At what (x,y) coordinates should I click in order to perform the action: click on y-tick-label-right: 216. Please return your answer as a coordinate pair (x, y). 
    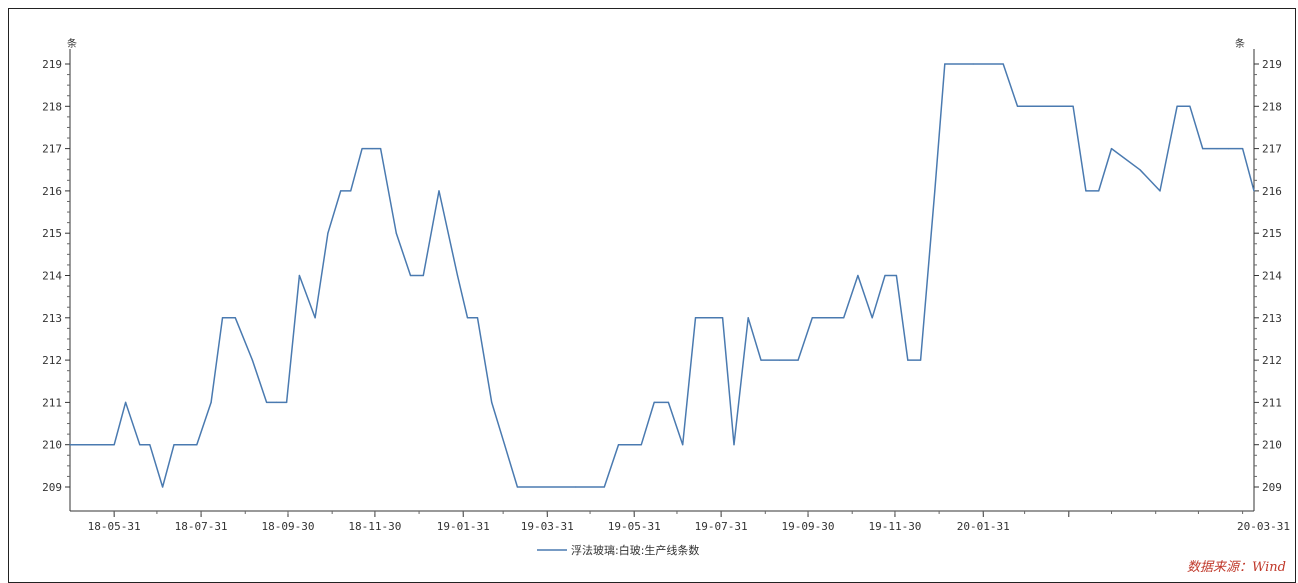
    Looking at the image, I should click on (1272, 191).